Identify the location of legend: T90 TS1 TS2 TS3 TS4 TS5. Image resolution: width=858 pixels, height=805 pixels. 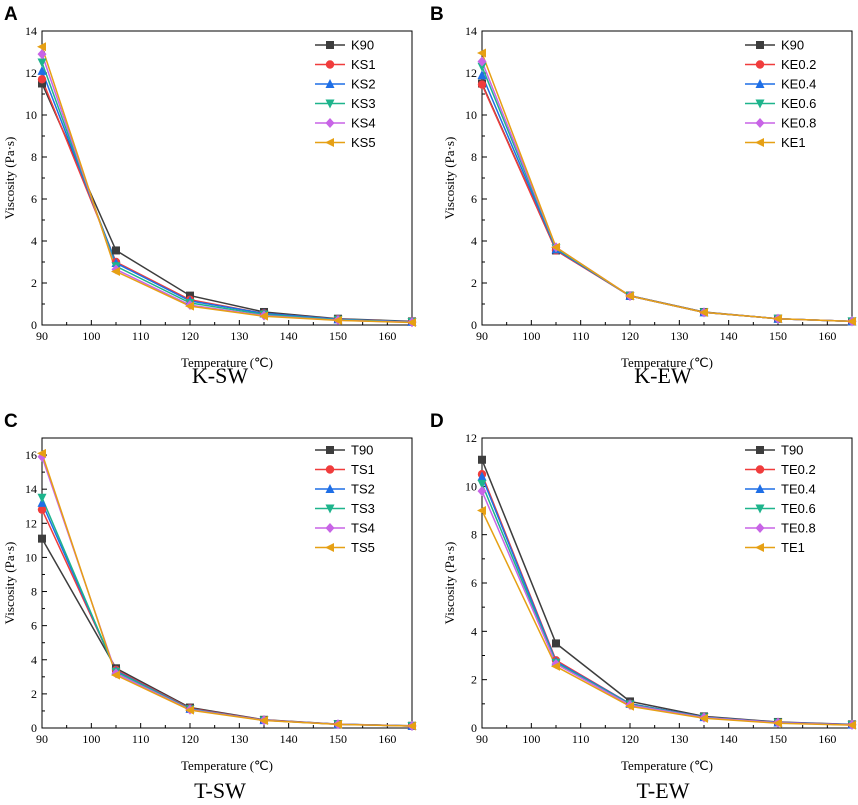
(345, 499).